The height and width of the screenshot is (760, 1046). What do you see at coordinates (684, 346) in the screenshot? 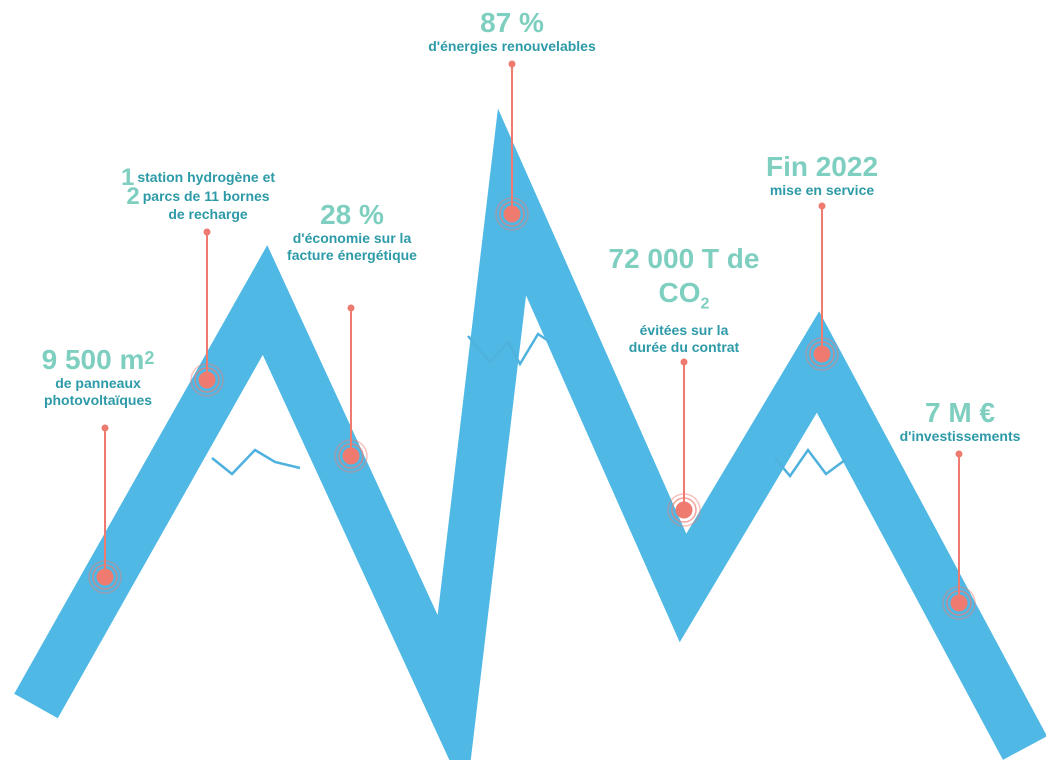
I see `stat-co2-caption-2: durée du contrat` at bounding box center [684, 346].